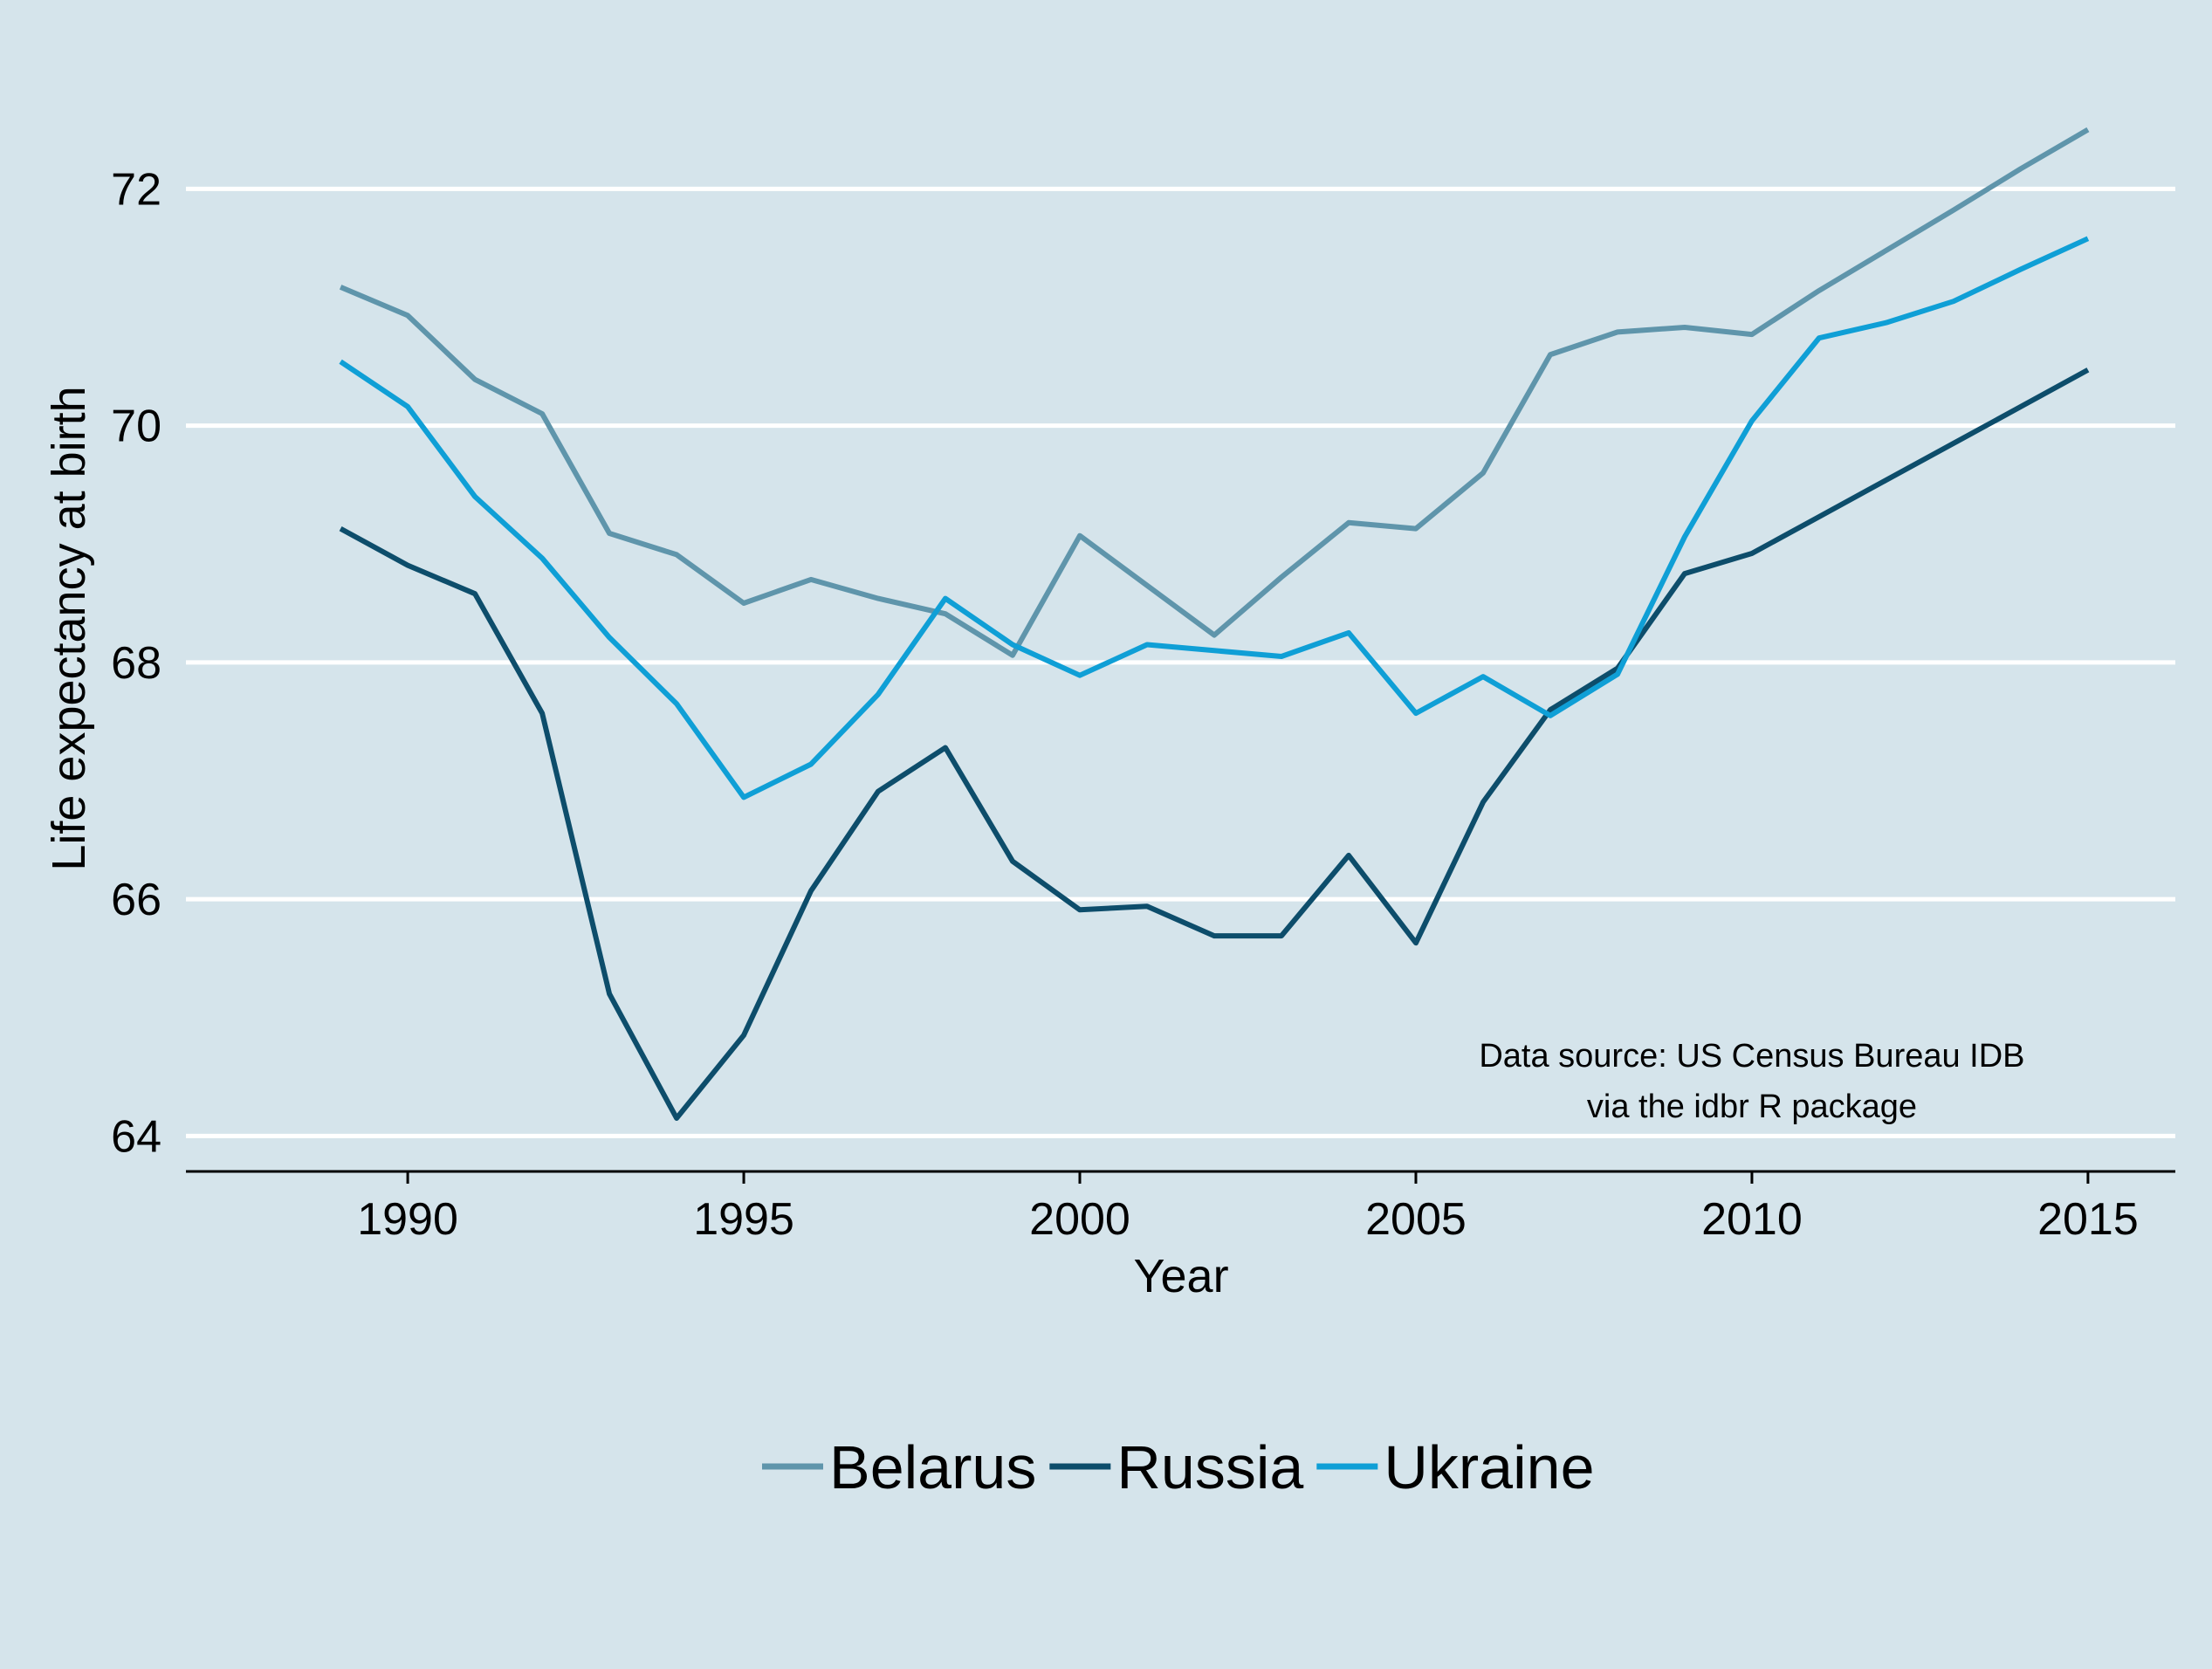  Describe the element at coordinates (1209, 1467) in the screenshot. I see `legend-label-russia: Russia` at that location.